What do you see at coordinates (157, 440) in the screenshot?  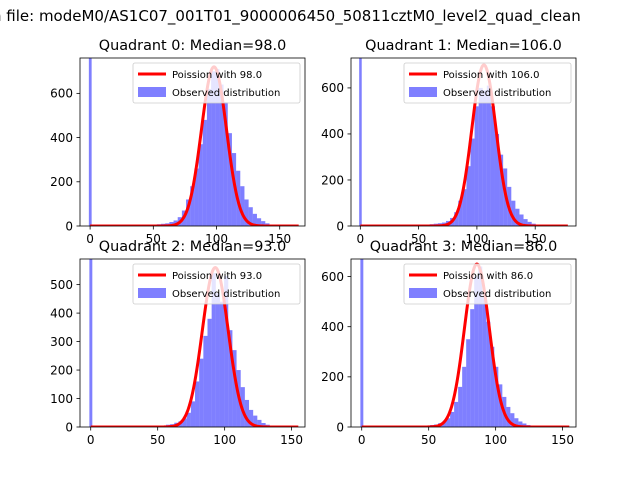 I see `quadrant-2-xtick-label: 50` at bounding box center [157, 440].